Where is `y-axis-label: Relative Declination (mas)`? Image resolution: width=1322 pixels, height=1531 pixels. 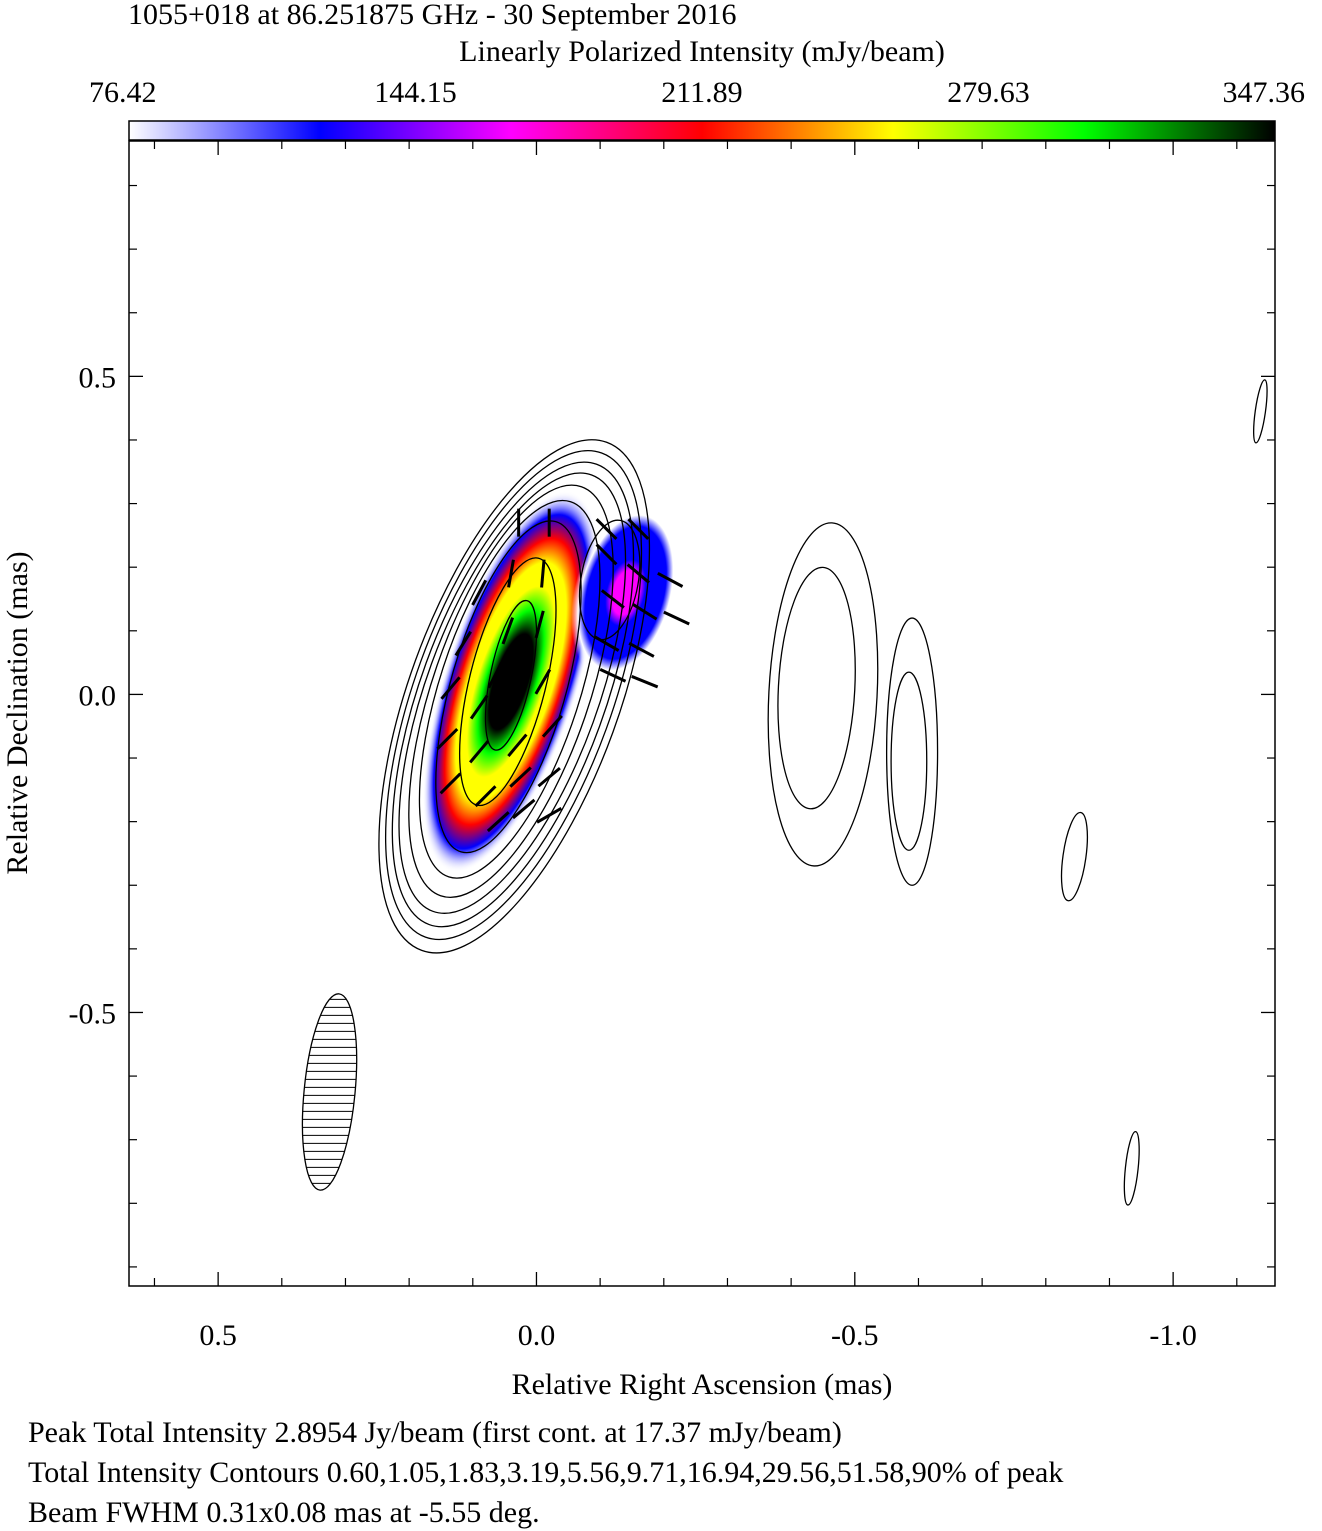 y-axis-label: Relative Declination (mas) is located at coordinates (17, 712).